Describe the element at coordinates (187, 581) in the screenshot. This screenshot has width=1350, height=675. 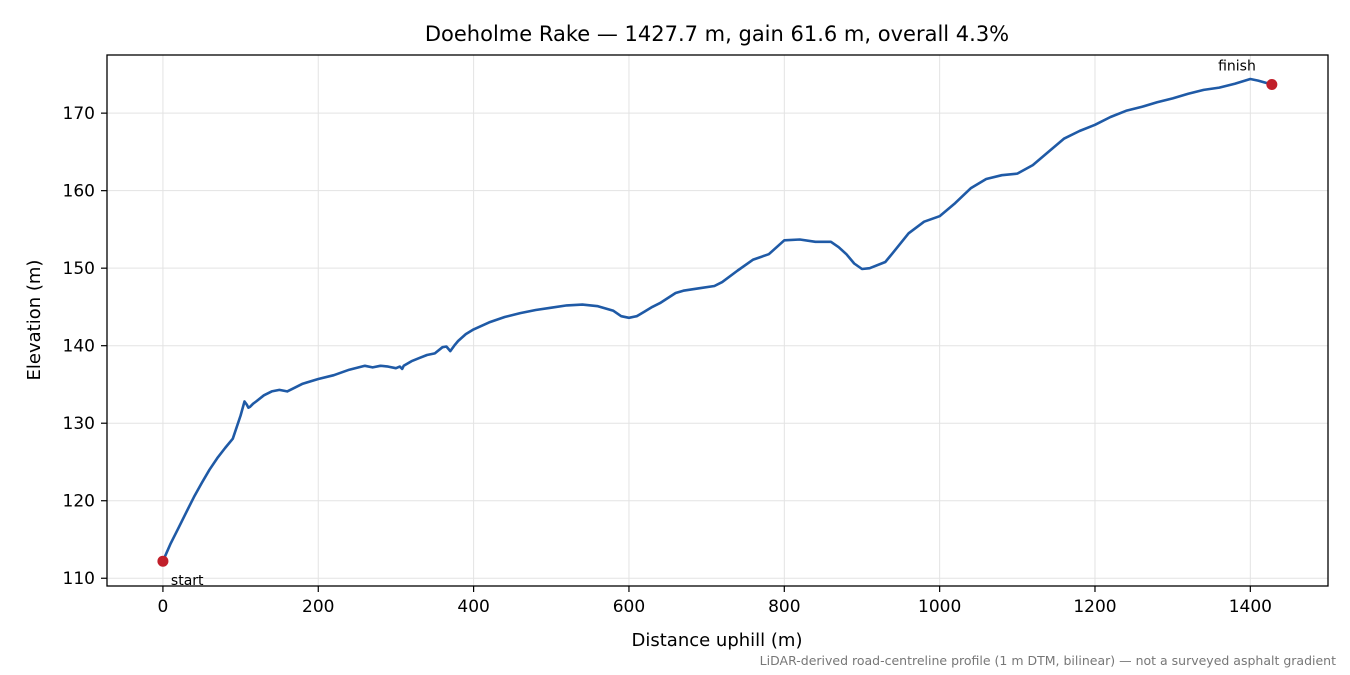
I see `start-label: start` at that location.